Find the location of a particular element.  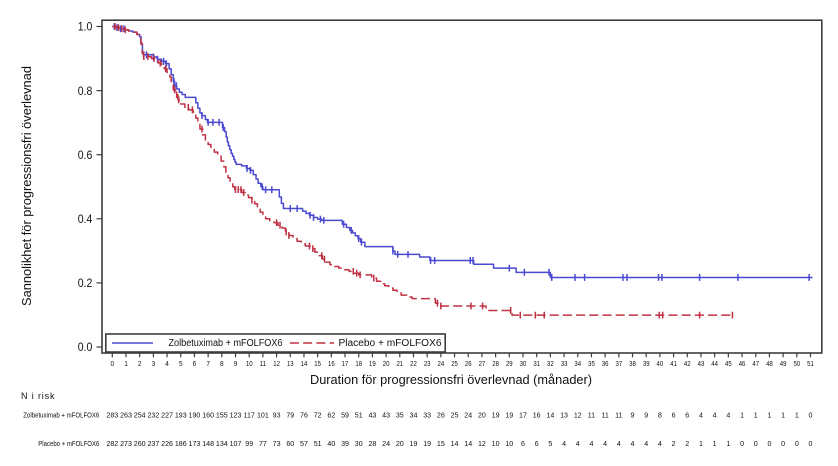

svg-text: 226 is located at coordinates (167, 444).